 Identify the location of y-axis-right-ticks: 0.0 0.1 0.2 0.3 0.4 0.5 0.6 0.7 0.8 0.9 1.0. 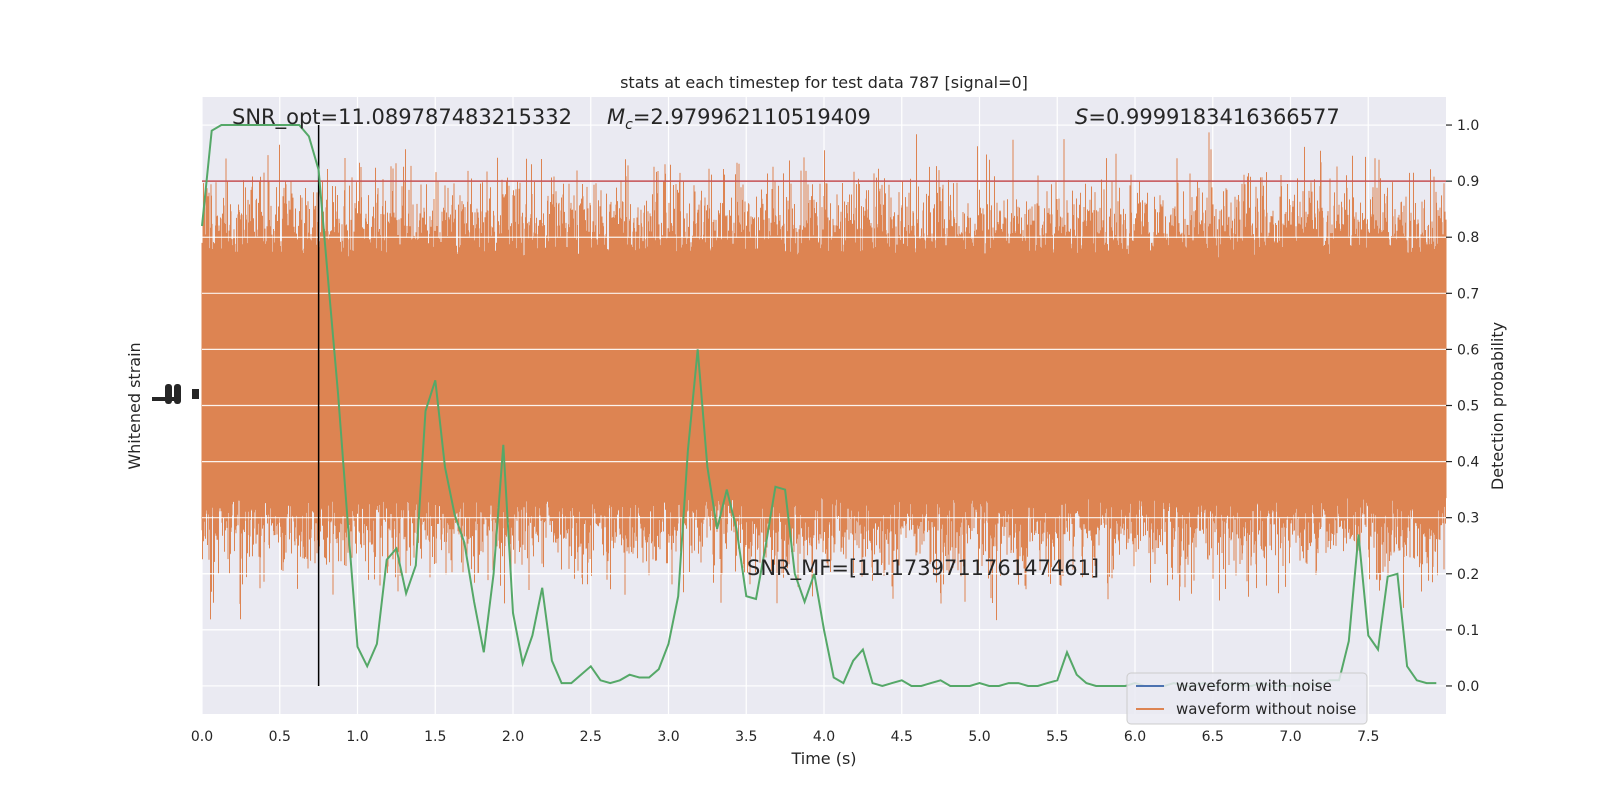
(1462, 406).